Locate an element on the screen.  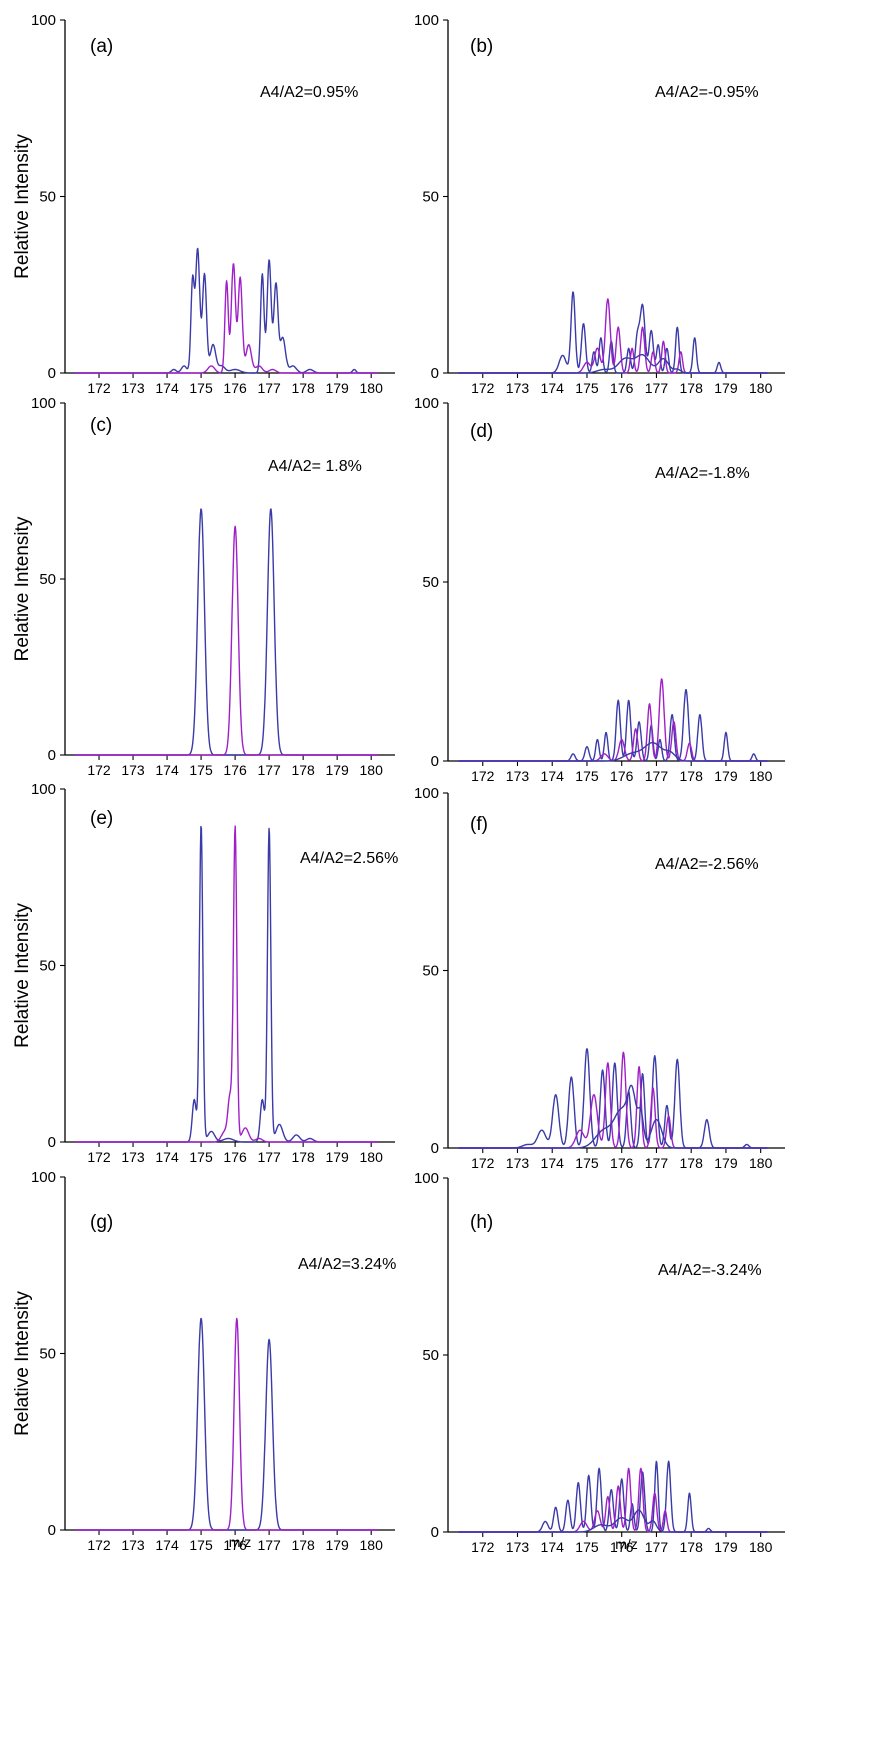
ratio-annotation: A4/A2=-3.24% is located at coordinates (710, 1270).